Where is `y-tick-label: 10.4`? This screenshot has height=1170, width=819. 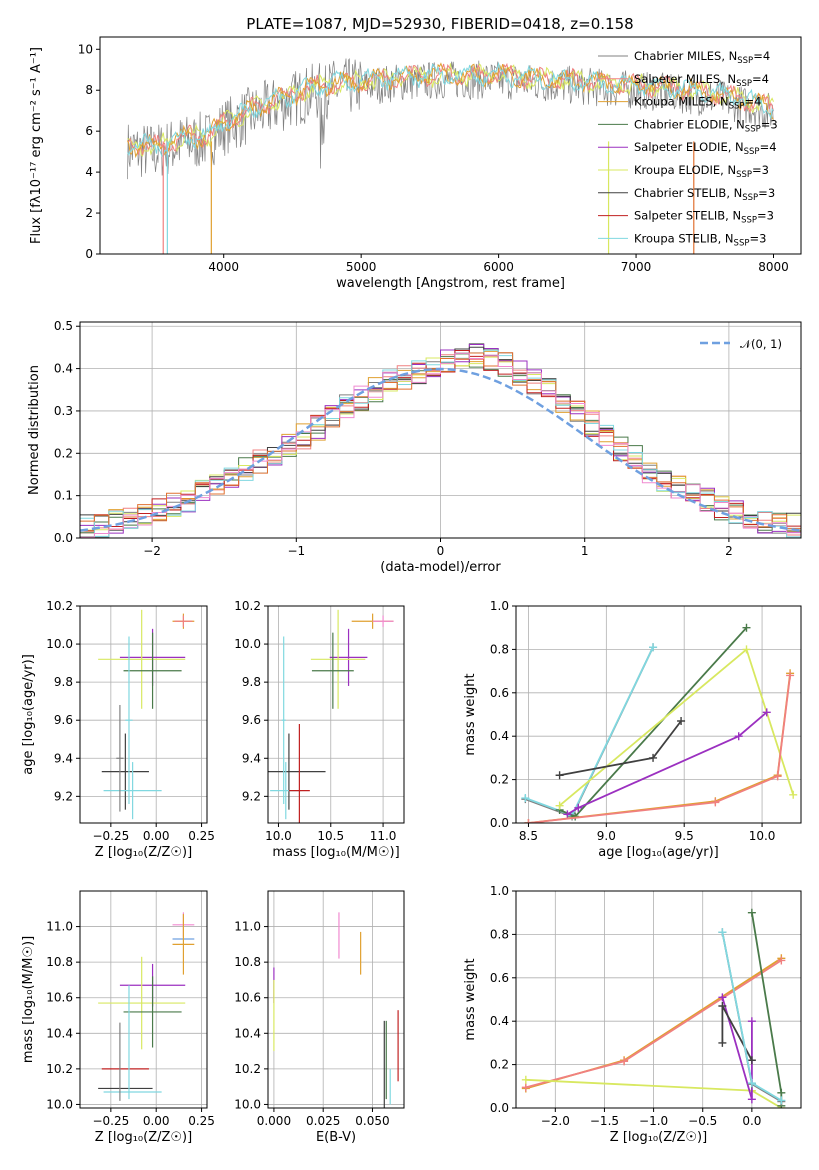 y-tick-label: 10.4 is located at coordinates (59, 1033).